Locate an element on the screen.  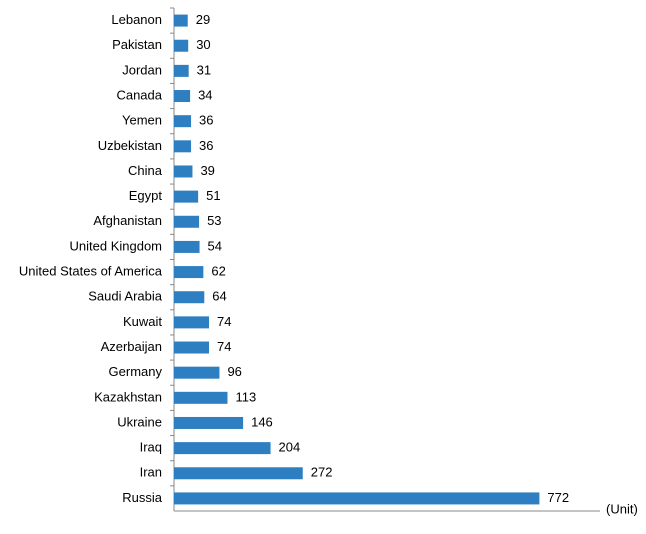
value-label: 53 is located at coordinates (214, 220).